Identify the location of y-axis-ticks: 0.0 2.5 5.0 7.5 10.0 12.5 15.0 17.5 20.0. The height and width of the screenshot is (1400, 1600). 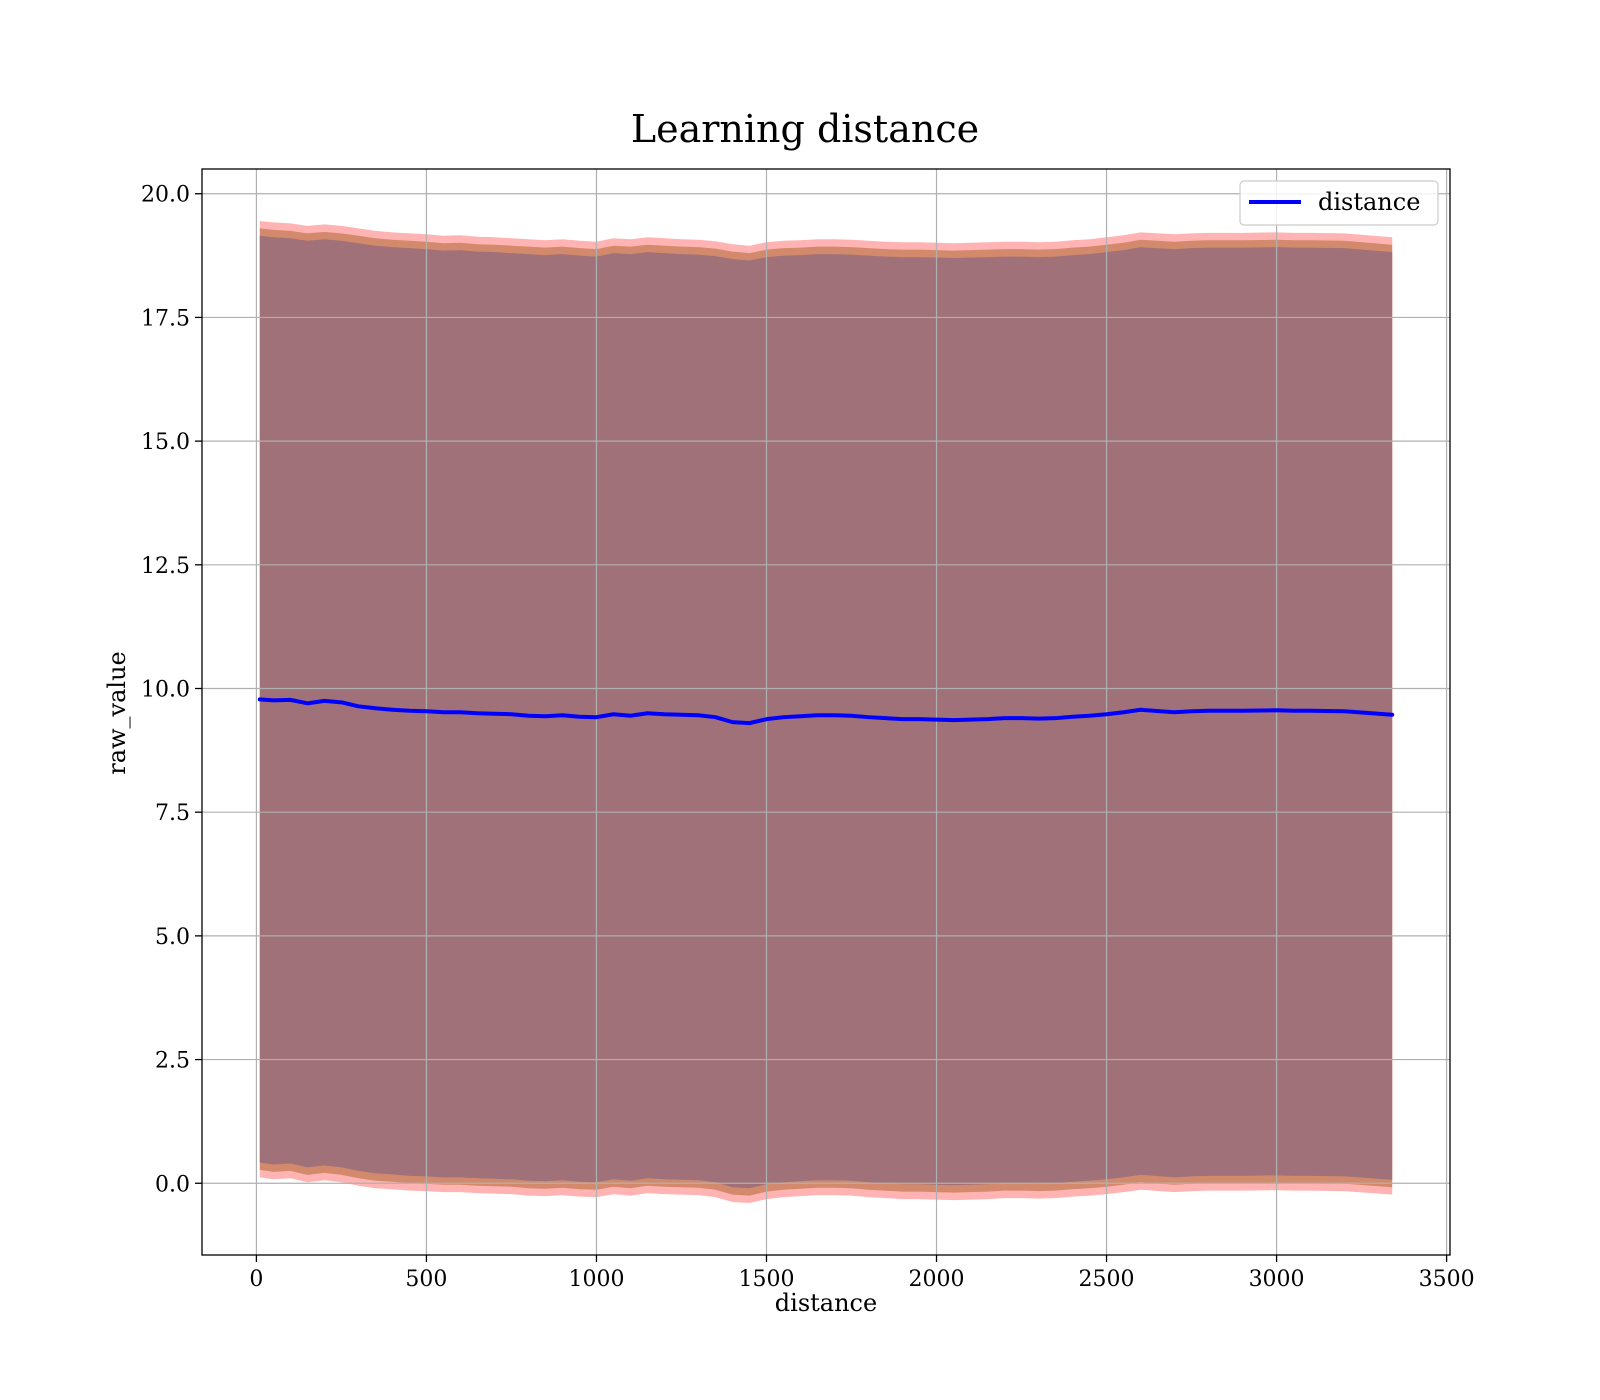
(171, 690).